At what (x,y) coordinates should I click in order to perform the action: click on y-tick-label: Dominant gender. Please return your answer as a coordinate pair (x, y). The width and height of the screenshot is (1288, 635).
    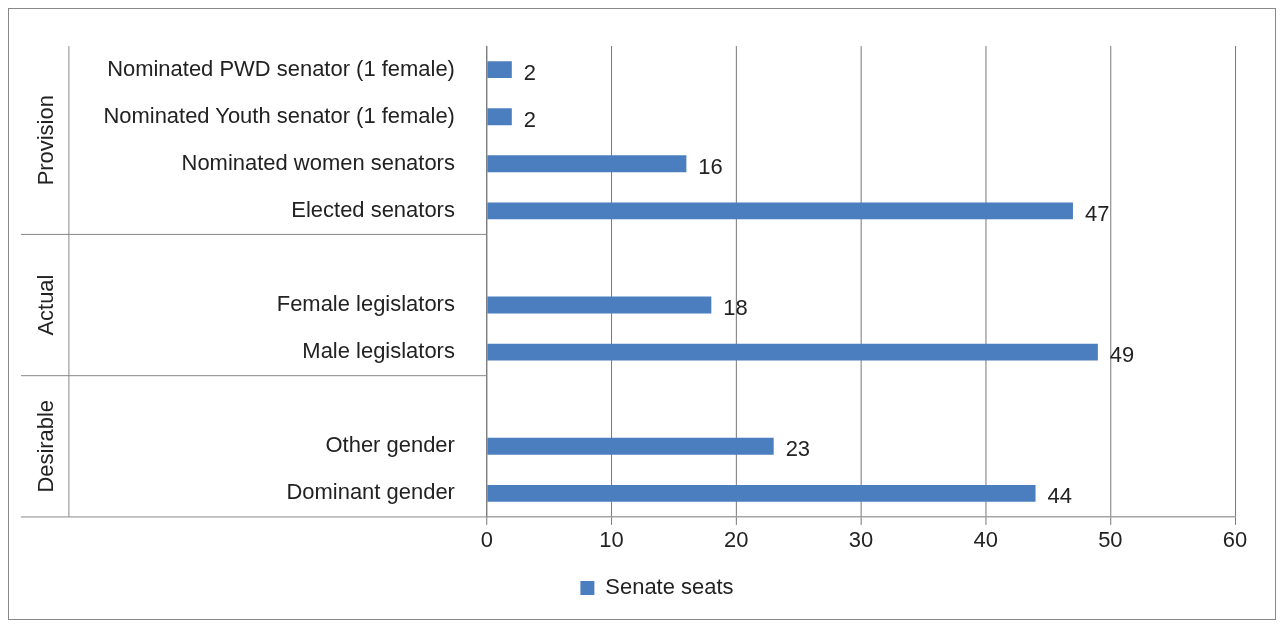
    Looking at the image, I should click on (370, 492).